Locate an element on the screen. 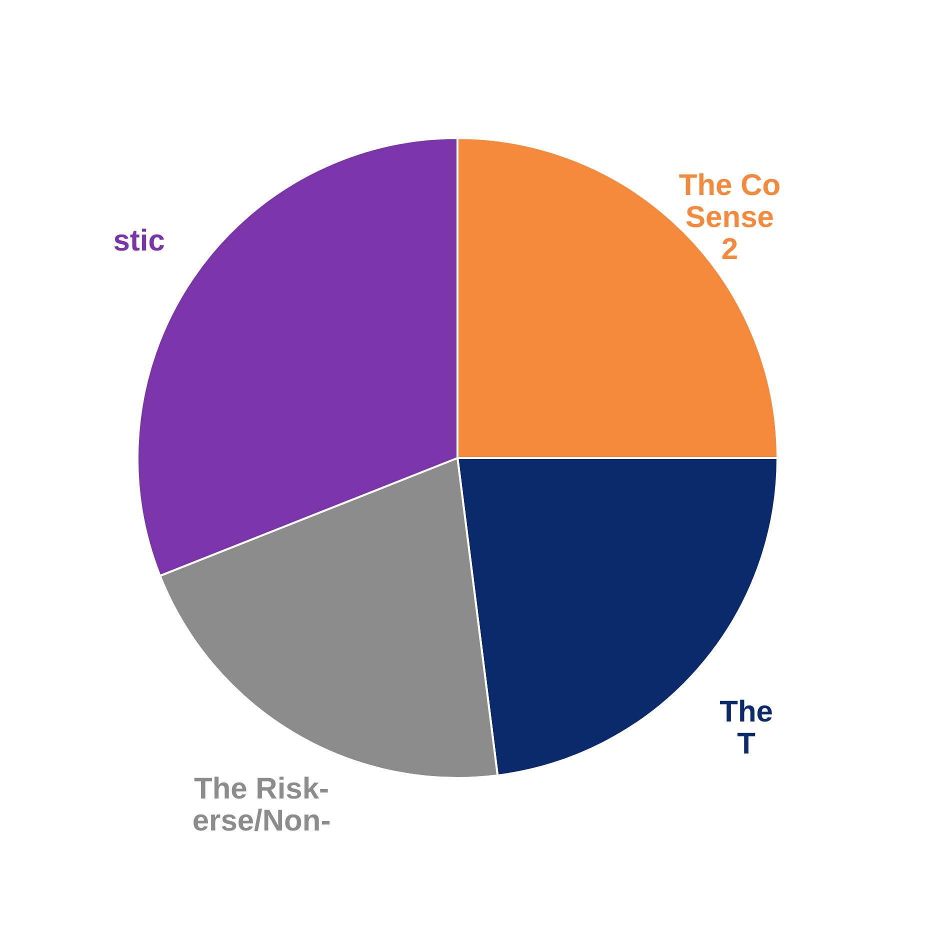 The height and width of the screenshot is (946, 945). slice-label: stic is located at coordinates (139, 241).